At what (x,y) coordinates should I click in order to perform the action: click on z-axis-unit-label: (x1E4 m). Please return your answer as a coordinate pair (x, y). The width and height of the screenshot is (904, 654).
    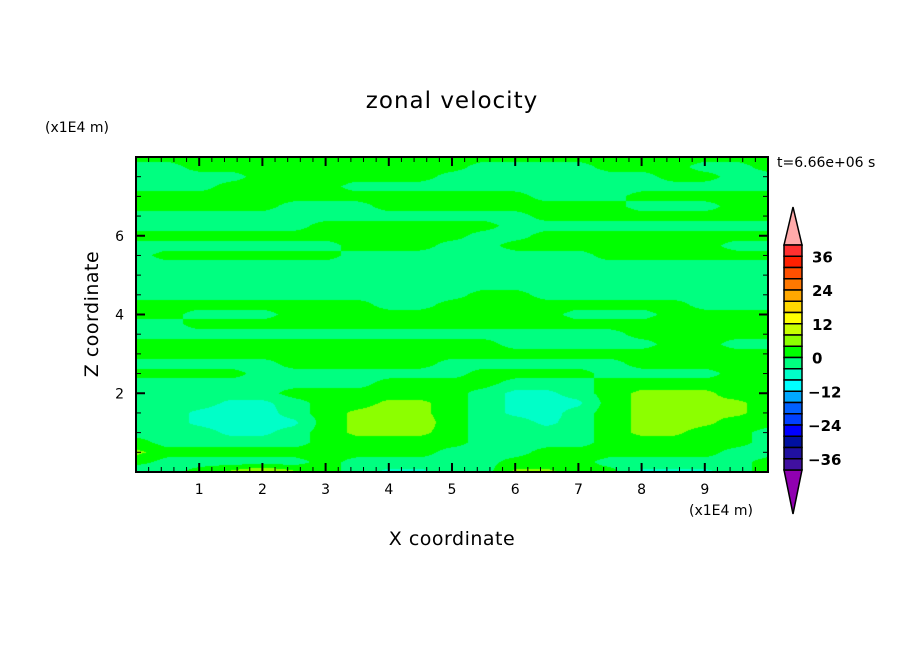
    Looking at the image, I should click on (77, 128).